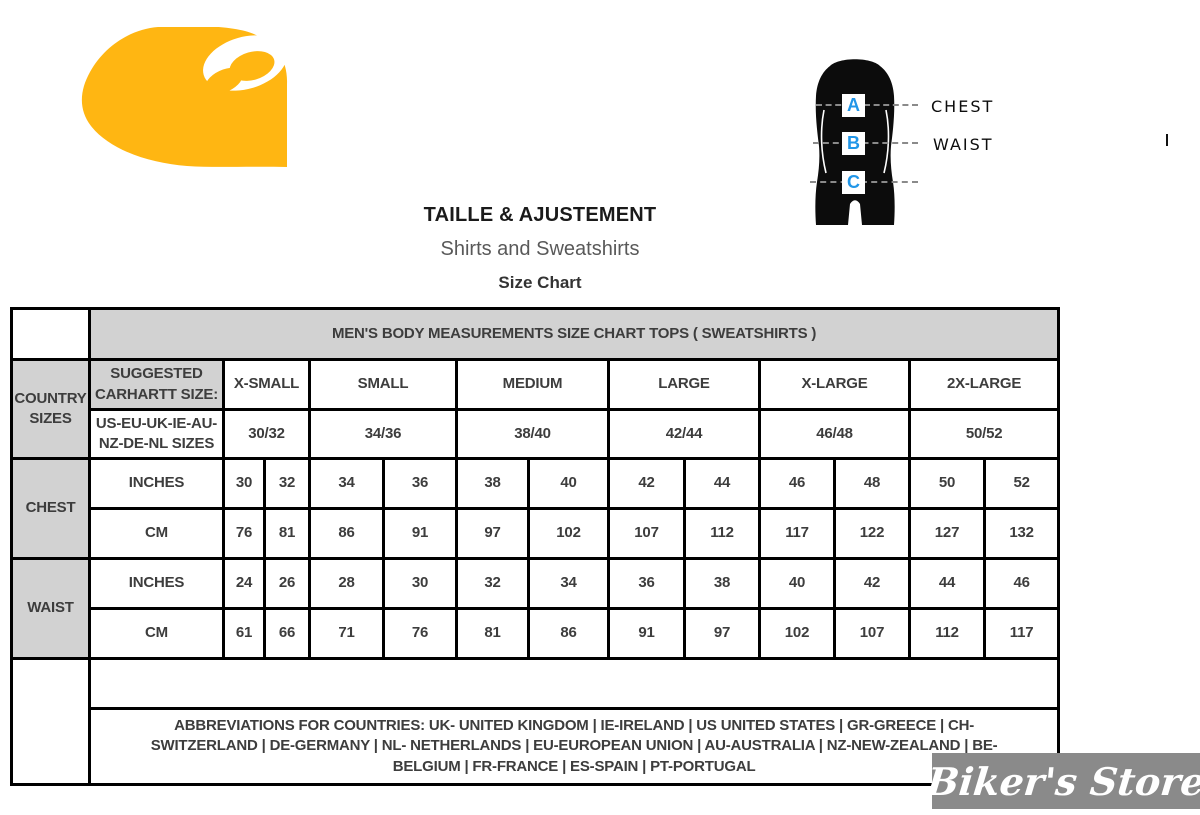 This screenshot has width=1200, height=815. What do you see at coordinates (684, 434) in the screenshot?
I see `size-range-cell: 42/44` at bounding box center [684, 434].